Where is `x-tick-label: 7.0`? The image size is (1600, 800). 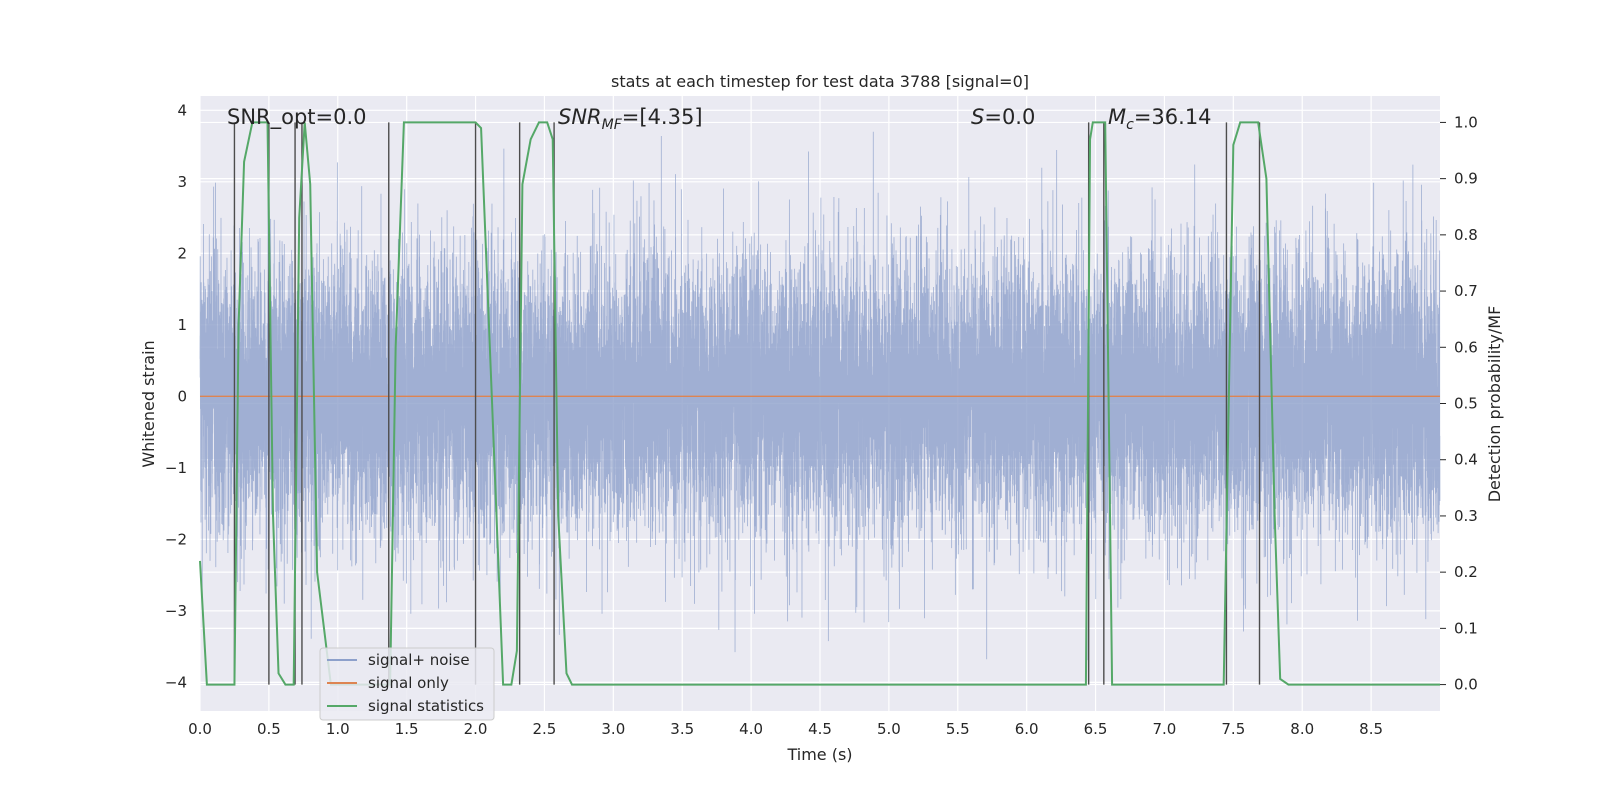 x-tick-label: 7.0 is located at coordinates (1165, 729).